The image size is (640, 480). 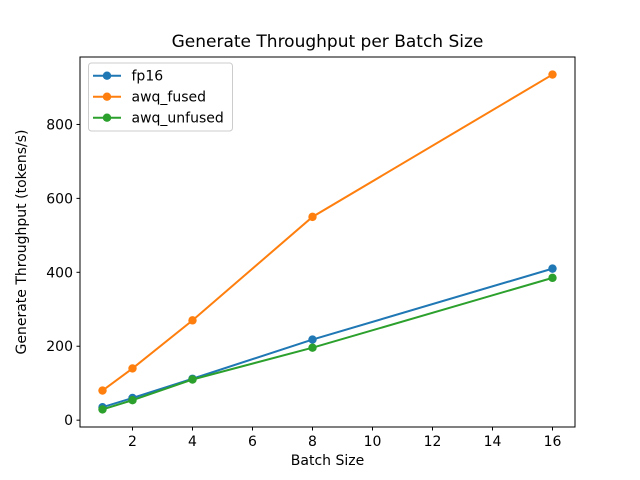 What do you see at coordinates (192, 442) in the screenshot?
I see `x-tick-label: 4` at bounding box center [192, 442].